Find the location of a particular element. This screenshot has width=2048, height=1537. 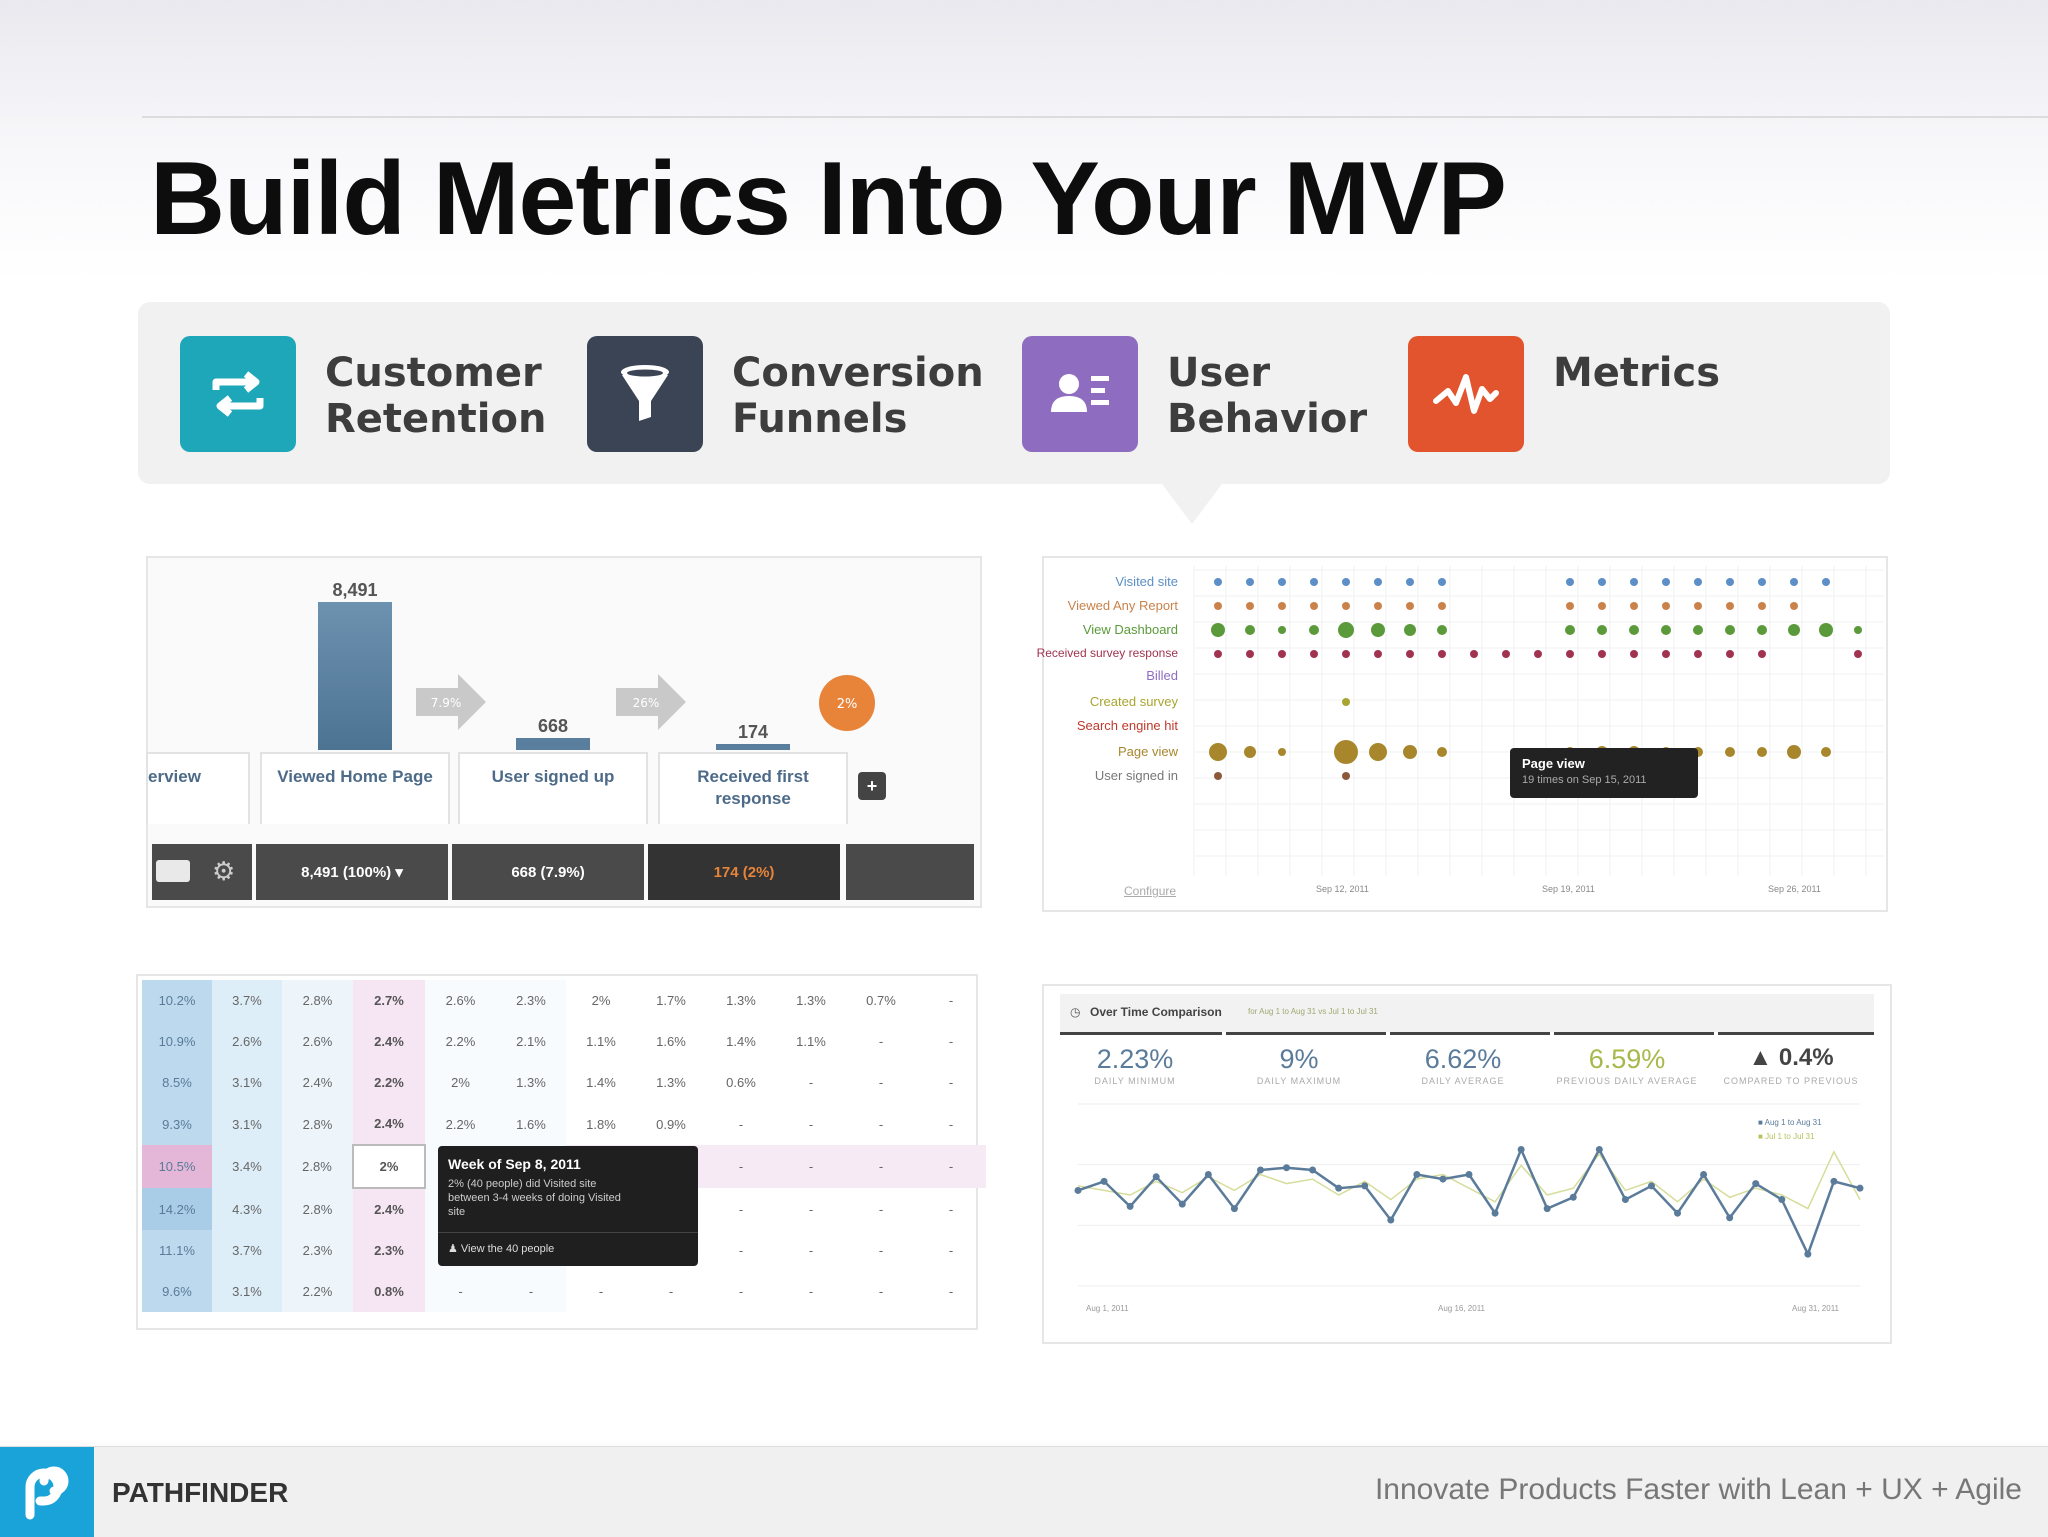

cohort-cell: 9.6% is located at coordinates (177, 1291).